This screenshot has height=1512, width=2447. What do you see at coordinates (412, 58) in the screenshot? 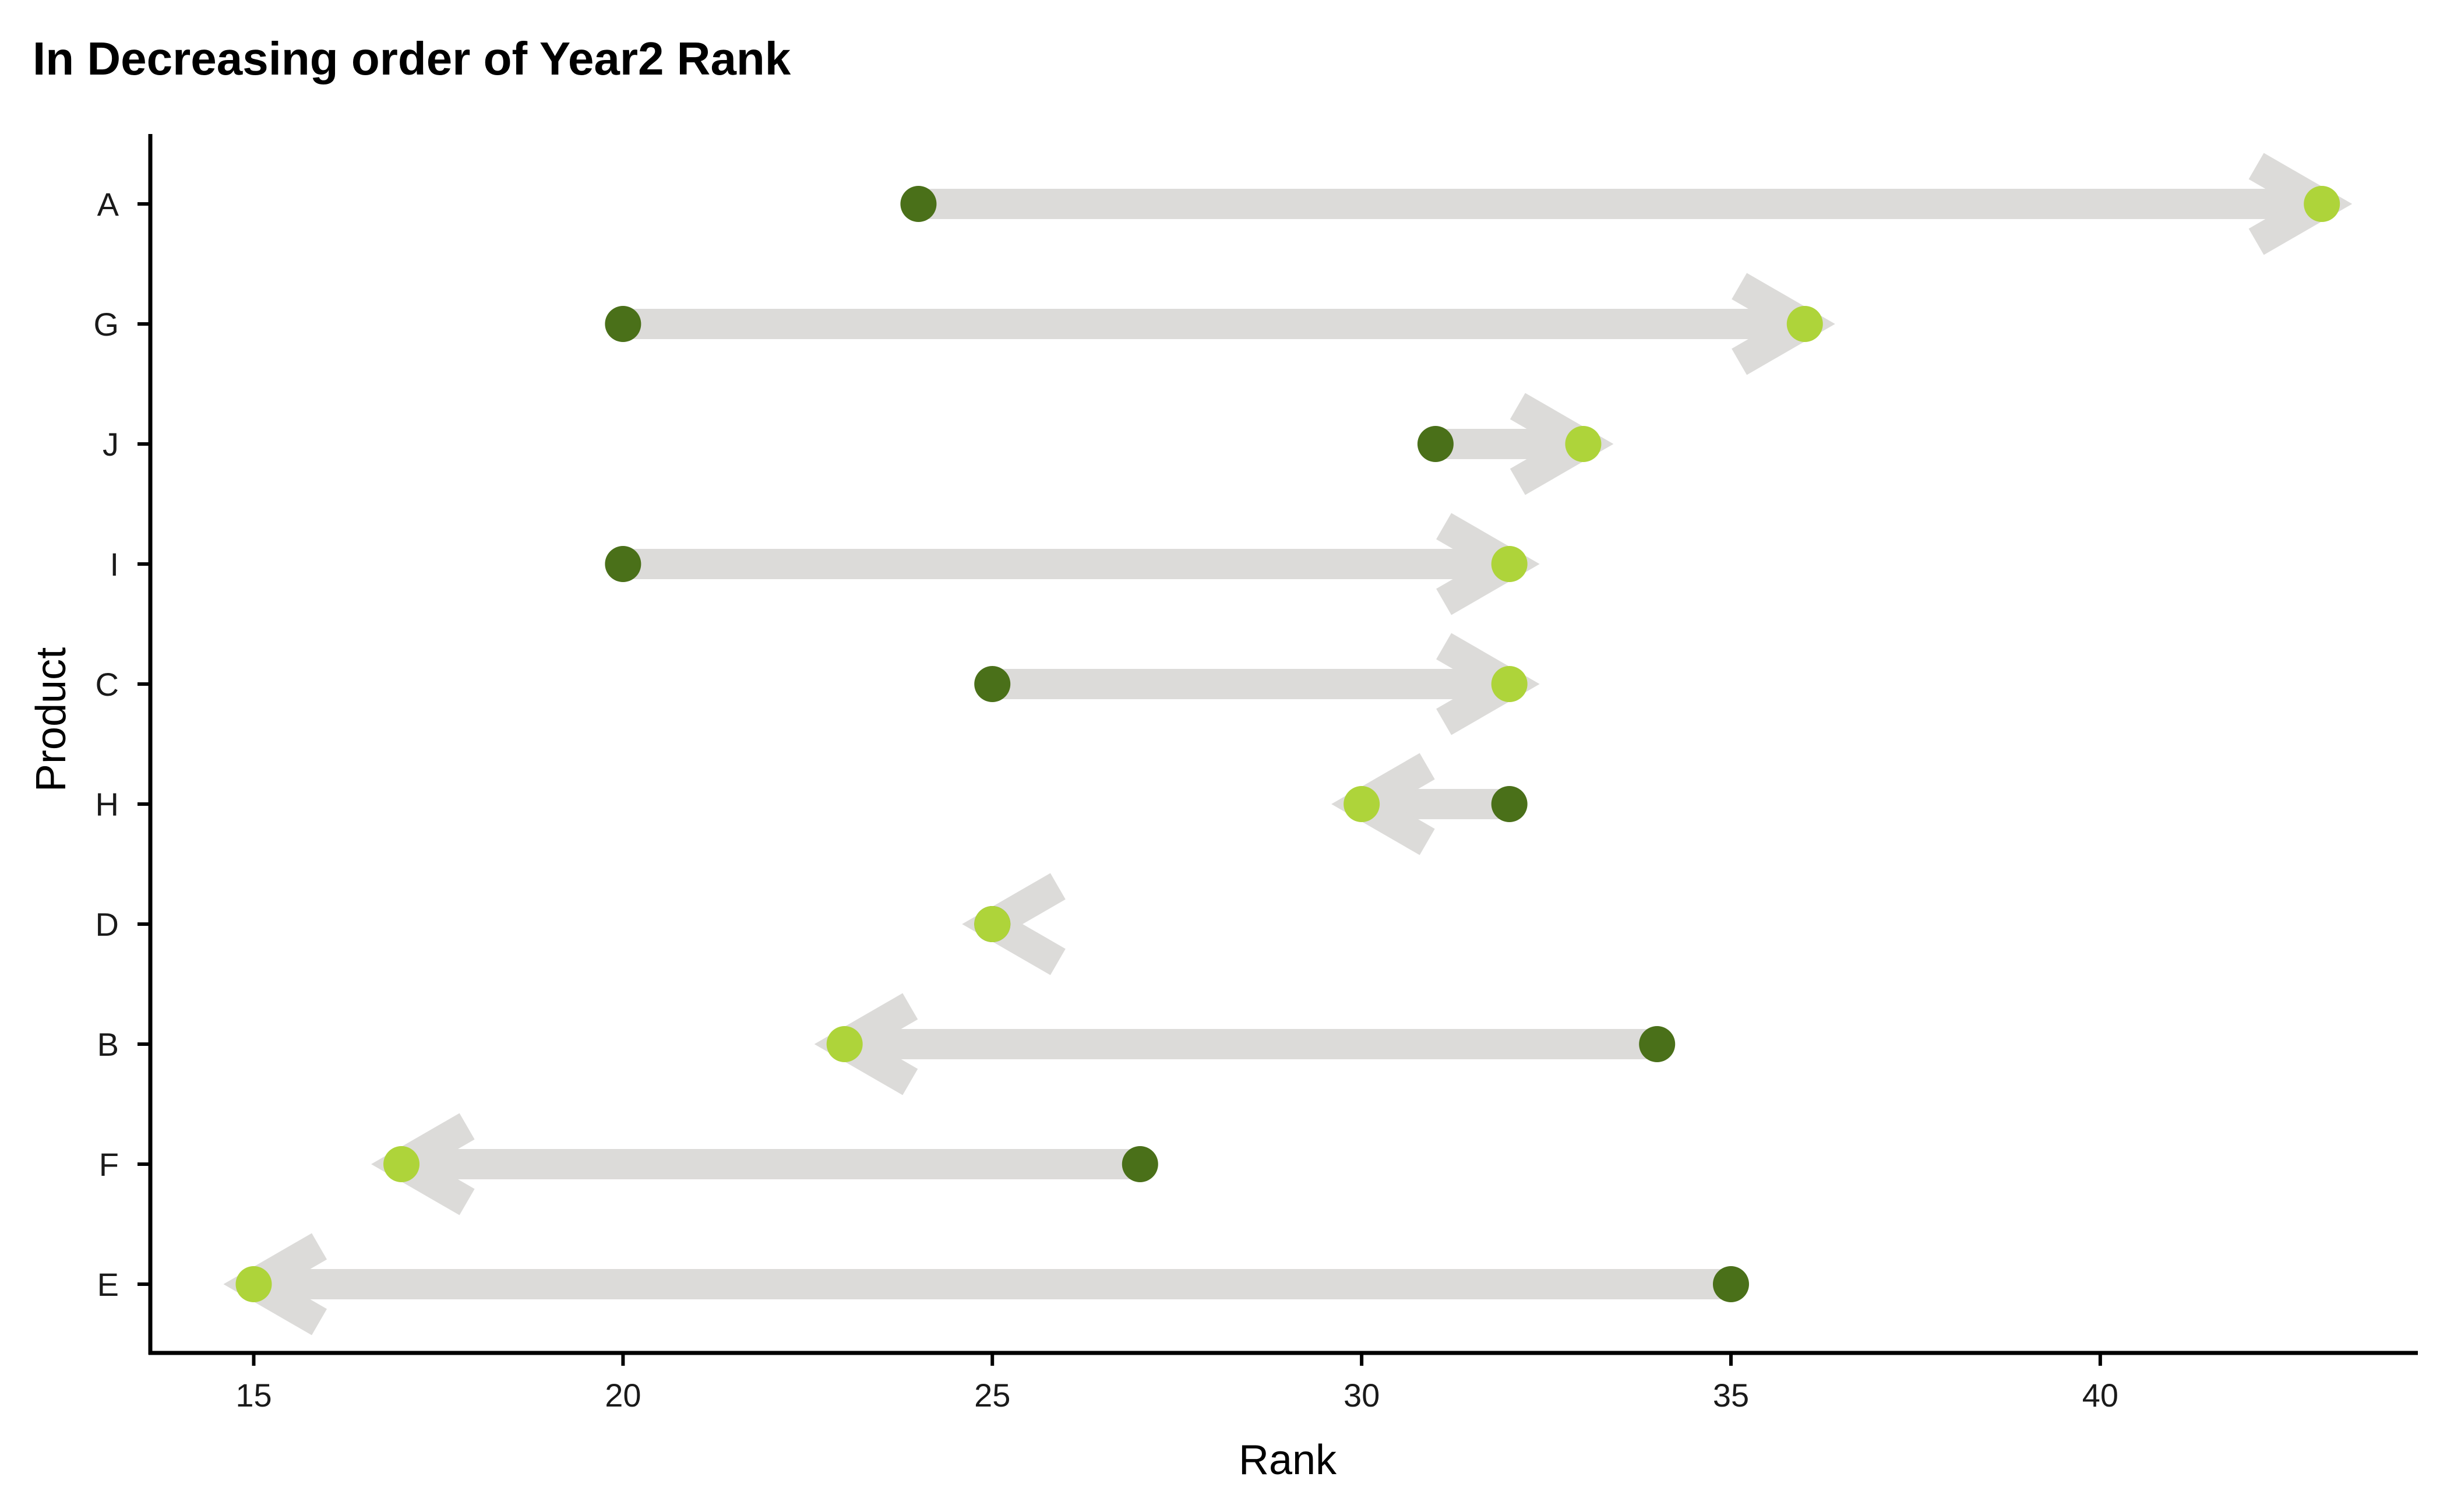
I see `chart-title: In Decreasing order of Year2 Rank` at bounding box center [412, 58].